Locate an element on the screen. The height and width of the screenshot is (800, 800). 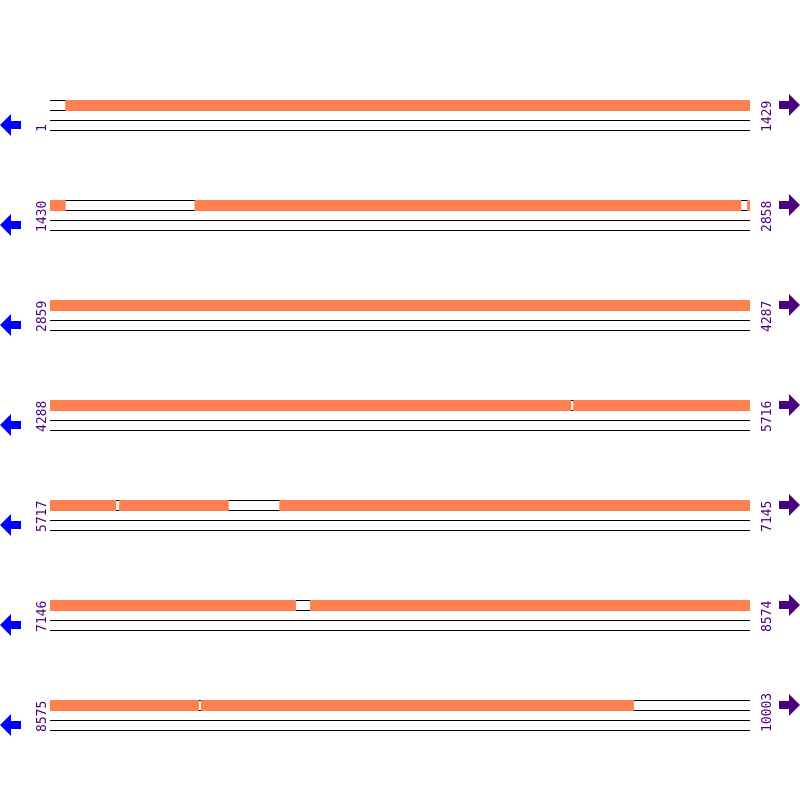
row-end-label: 10003 is located at coordinates (767, 712).